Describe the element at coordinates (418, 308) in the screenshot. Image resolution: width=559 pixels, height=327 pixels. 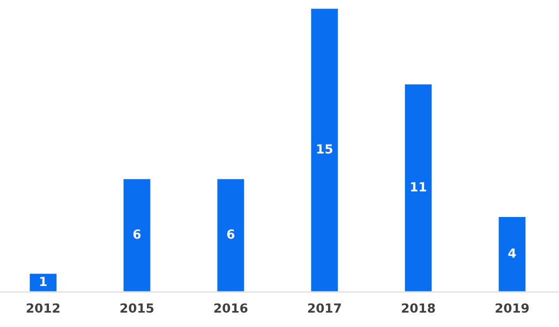
I see `x-tick-label: 2018` at that location.